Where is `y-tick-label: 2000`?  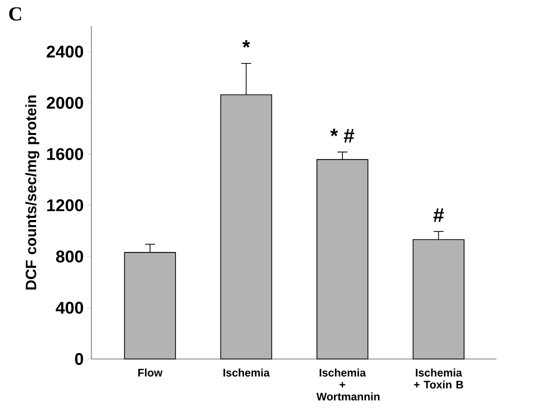
y-tick-label: 2000 is located at coordinates (65, 102).